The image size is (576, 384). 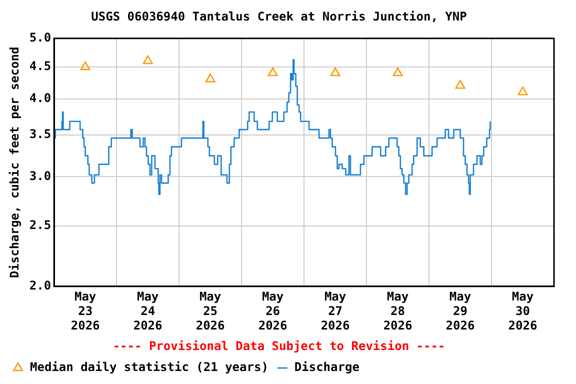 I want to click on x-tick-label: May 29 2026, so click(x=460, y=311).